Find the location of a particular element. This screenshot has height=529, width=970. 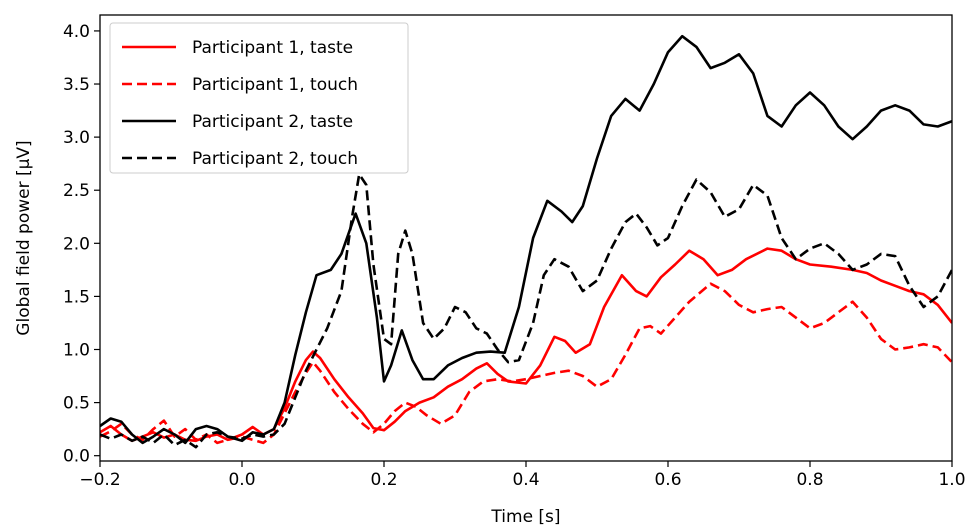

y-tick-label: 0.0 is located at coordinates (76, 457).